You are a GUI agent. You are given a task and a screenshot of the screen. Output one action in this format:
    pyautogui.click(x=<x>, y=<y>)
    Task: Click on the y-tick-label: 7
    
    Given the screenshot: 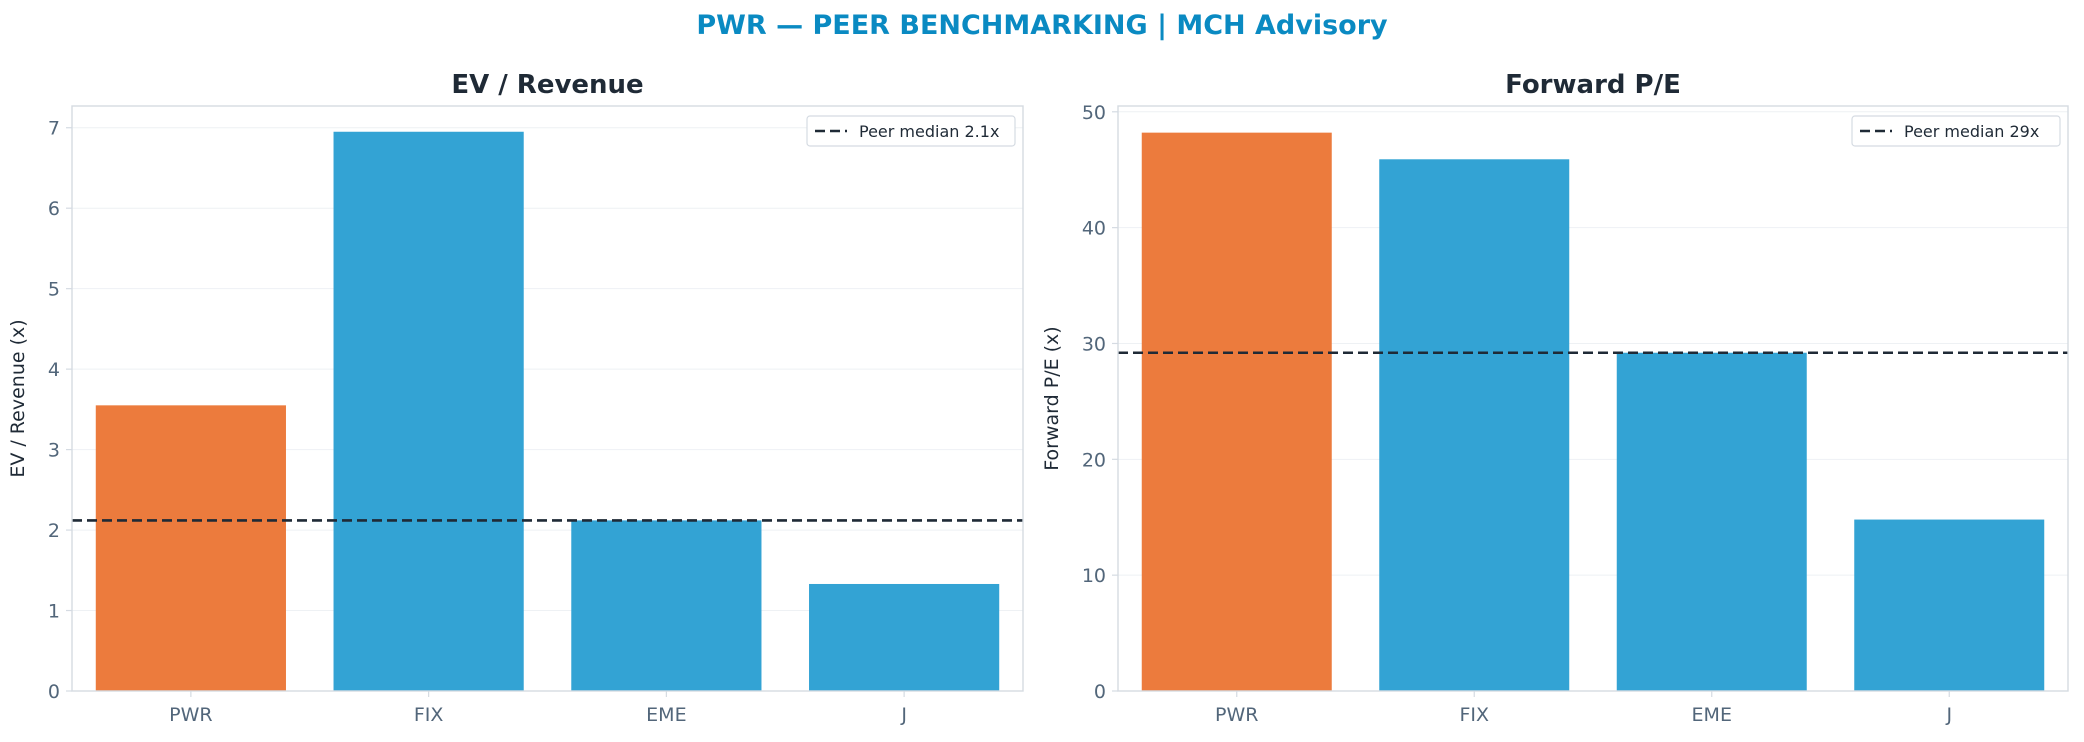 What is the action you would take?
    pyautogui.click(x=54, y=129)
    